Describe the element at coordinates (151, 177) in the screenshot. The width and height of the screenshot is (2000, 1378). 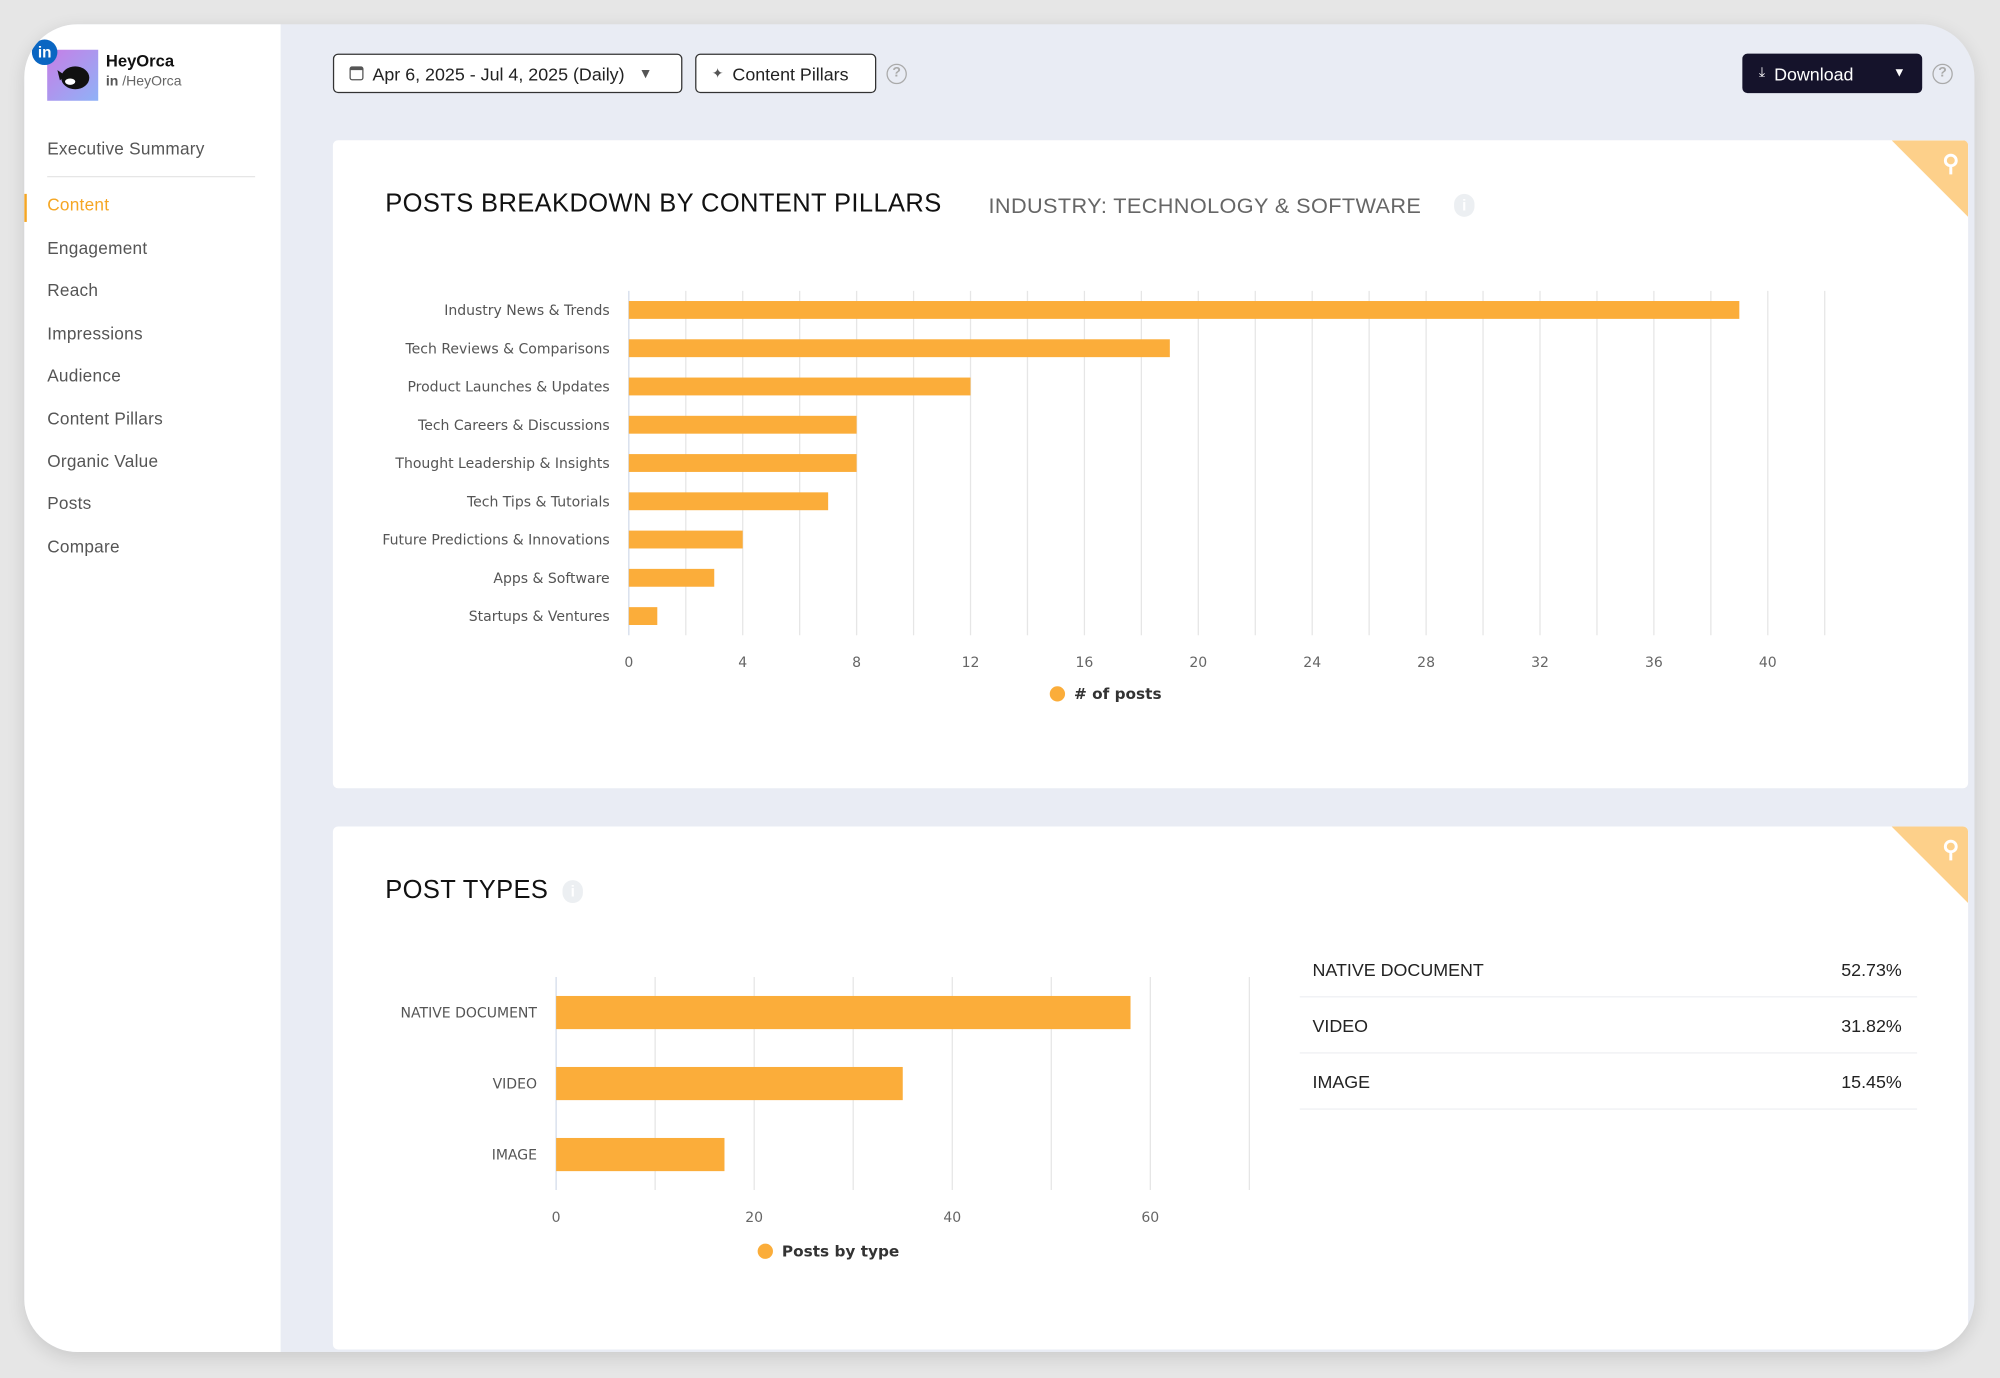
I see `sidebar-divider` at that location.